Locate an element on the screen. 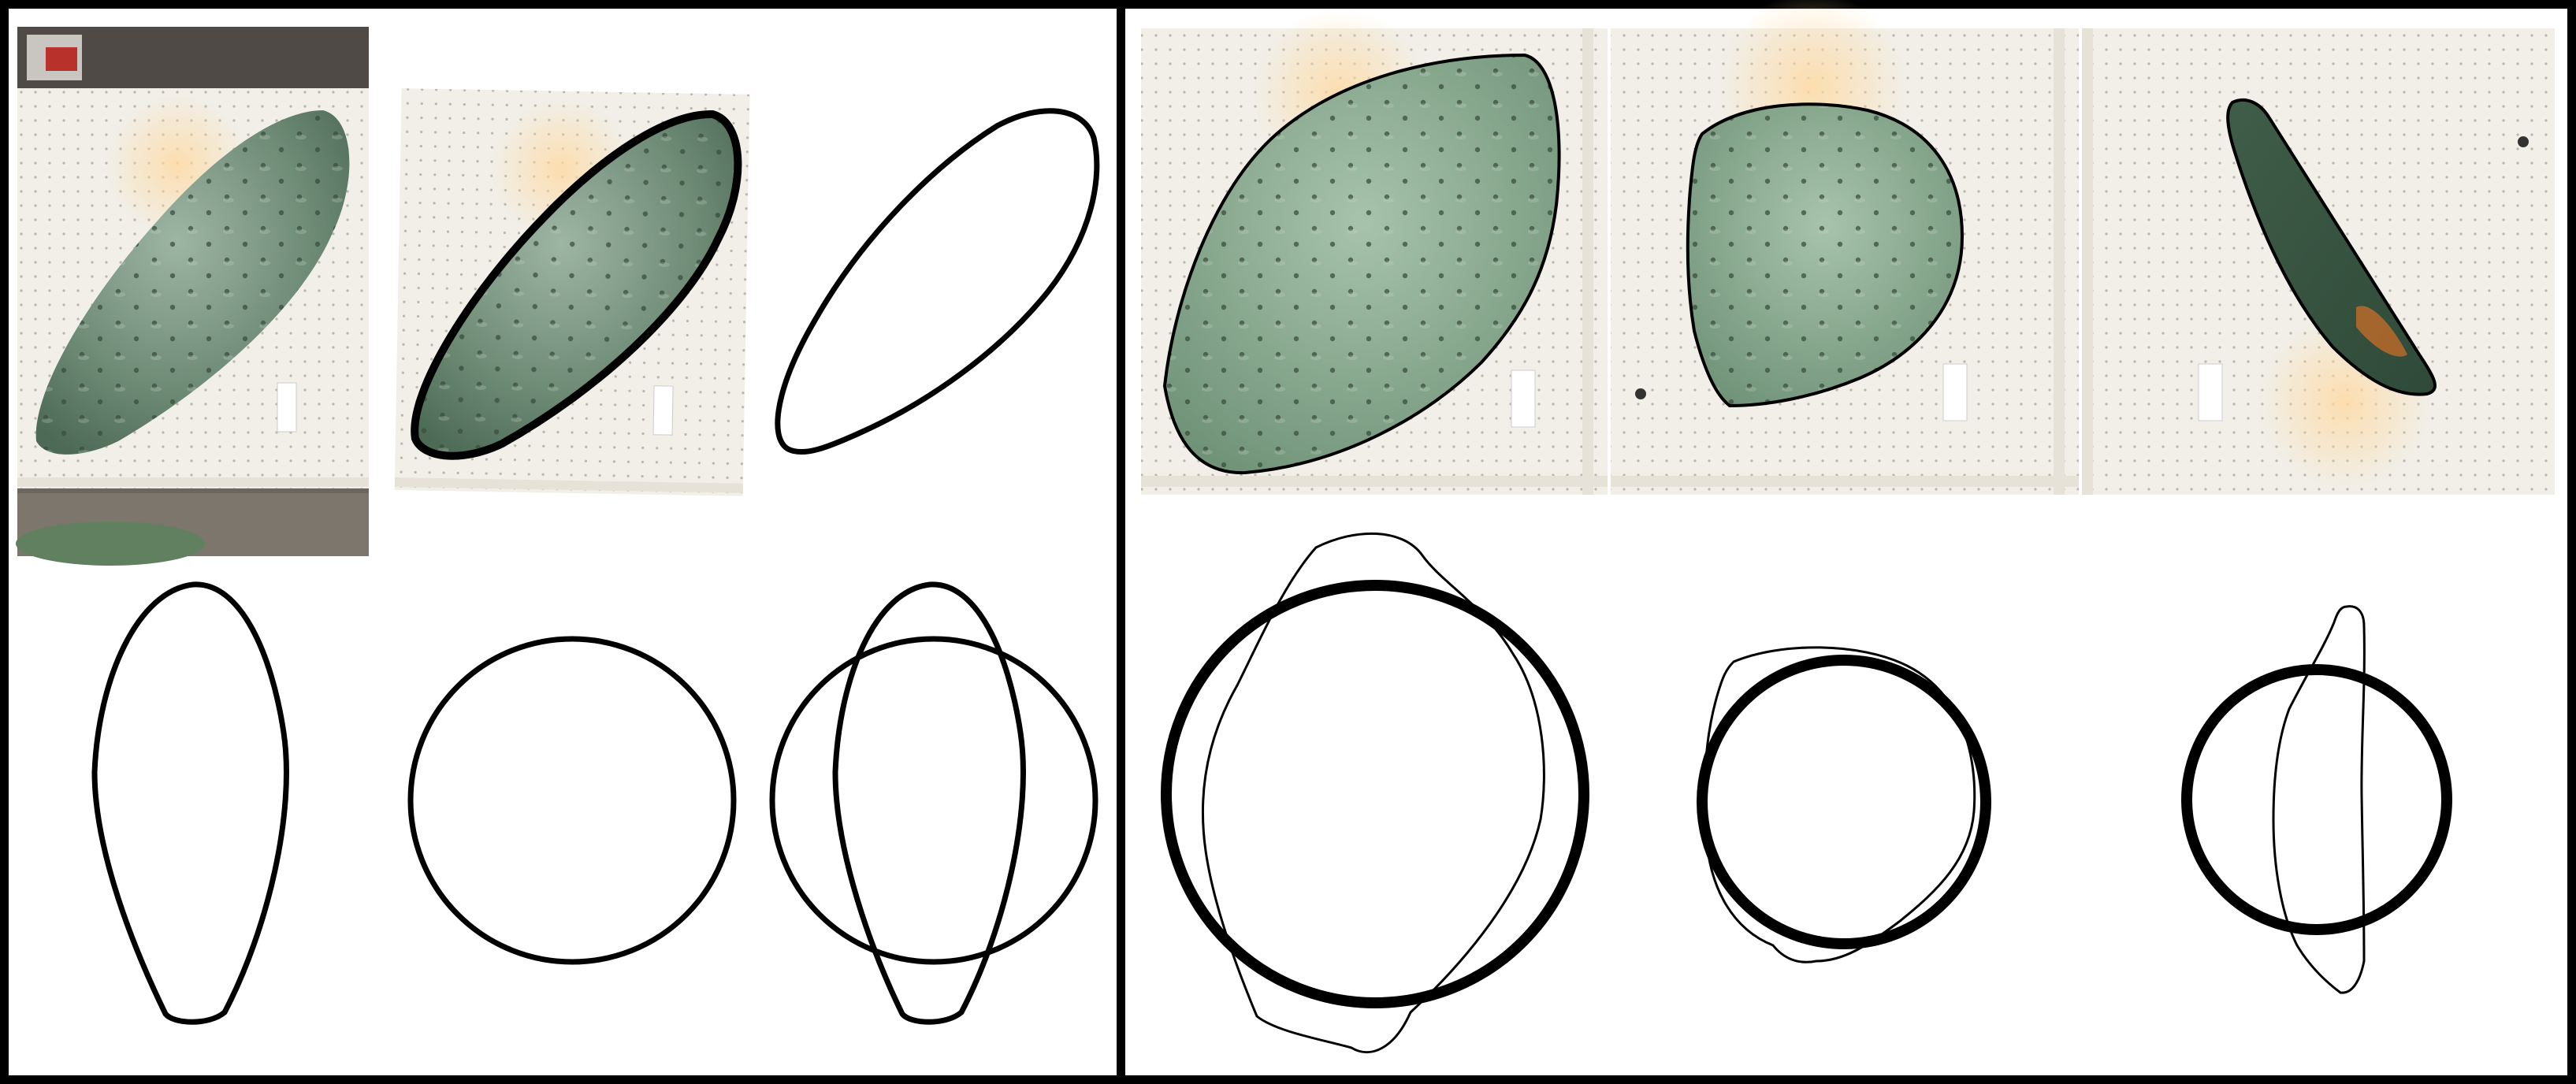  extracted-outline is located at coordinates (937, 281).